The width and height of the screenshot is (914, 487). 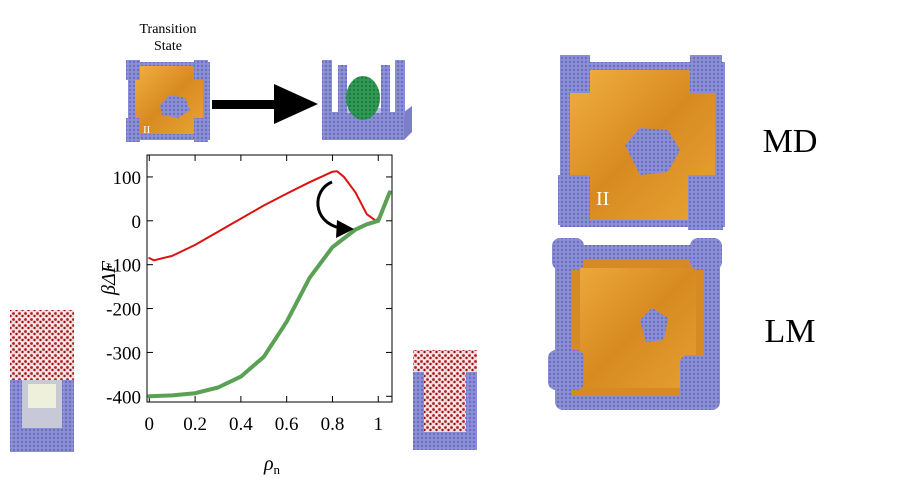 I want to click on y-tick-label: -300, so click(x=123, y=353).